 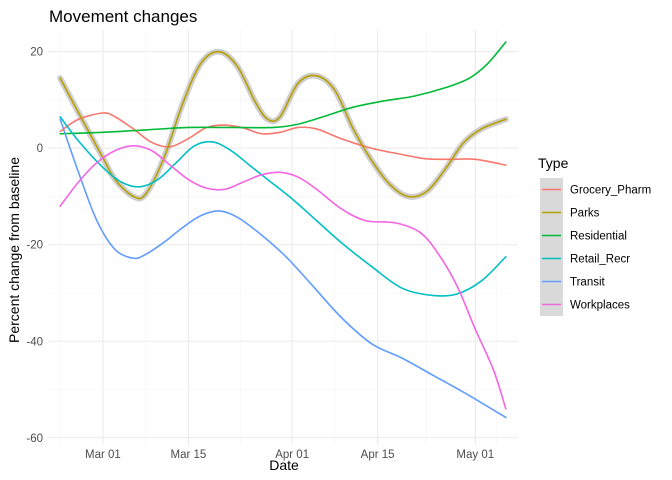 I want to click on y-tick-label: -20, so click(x=34, y=246).